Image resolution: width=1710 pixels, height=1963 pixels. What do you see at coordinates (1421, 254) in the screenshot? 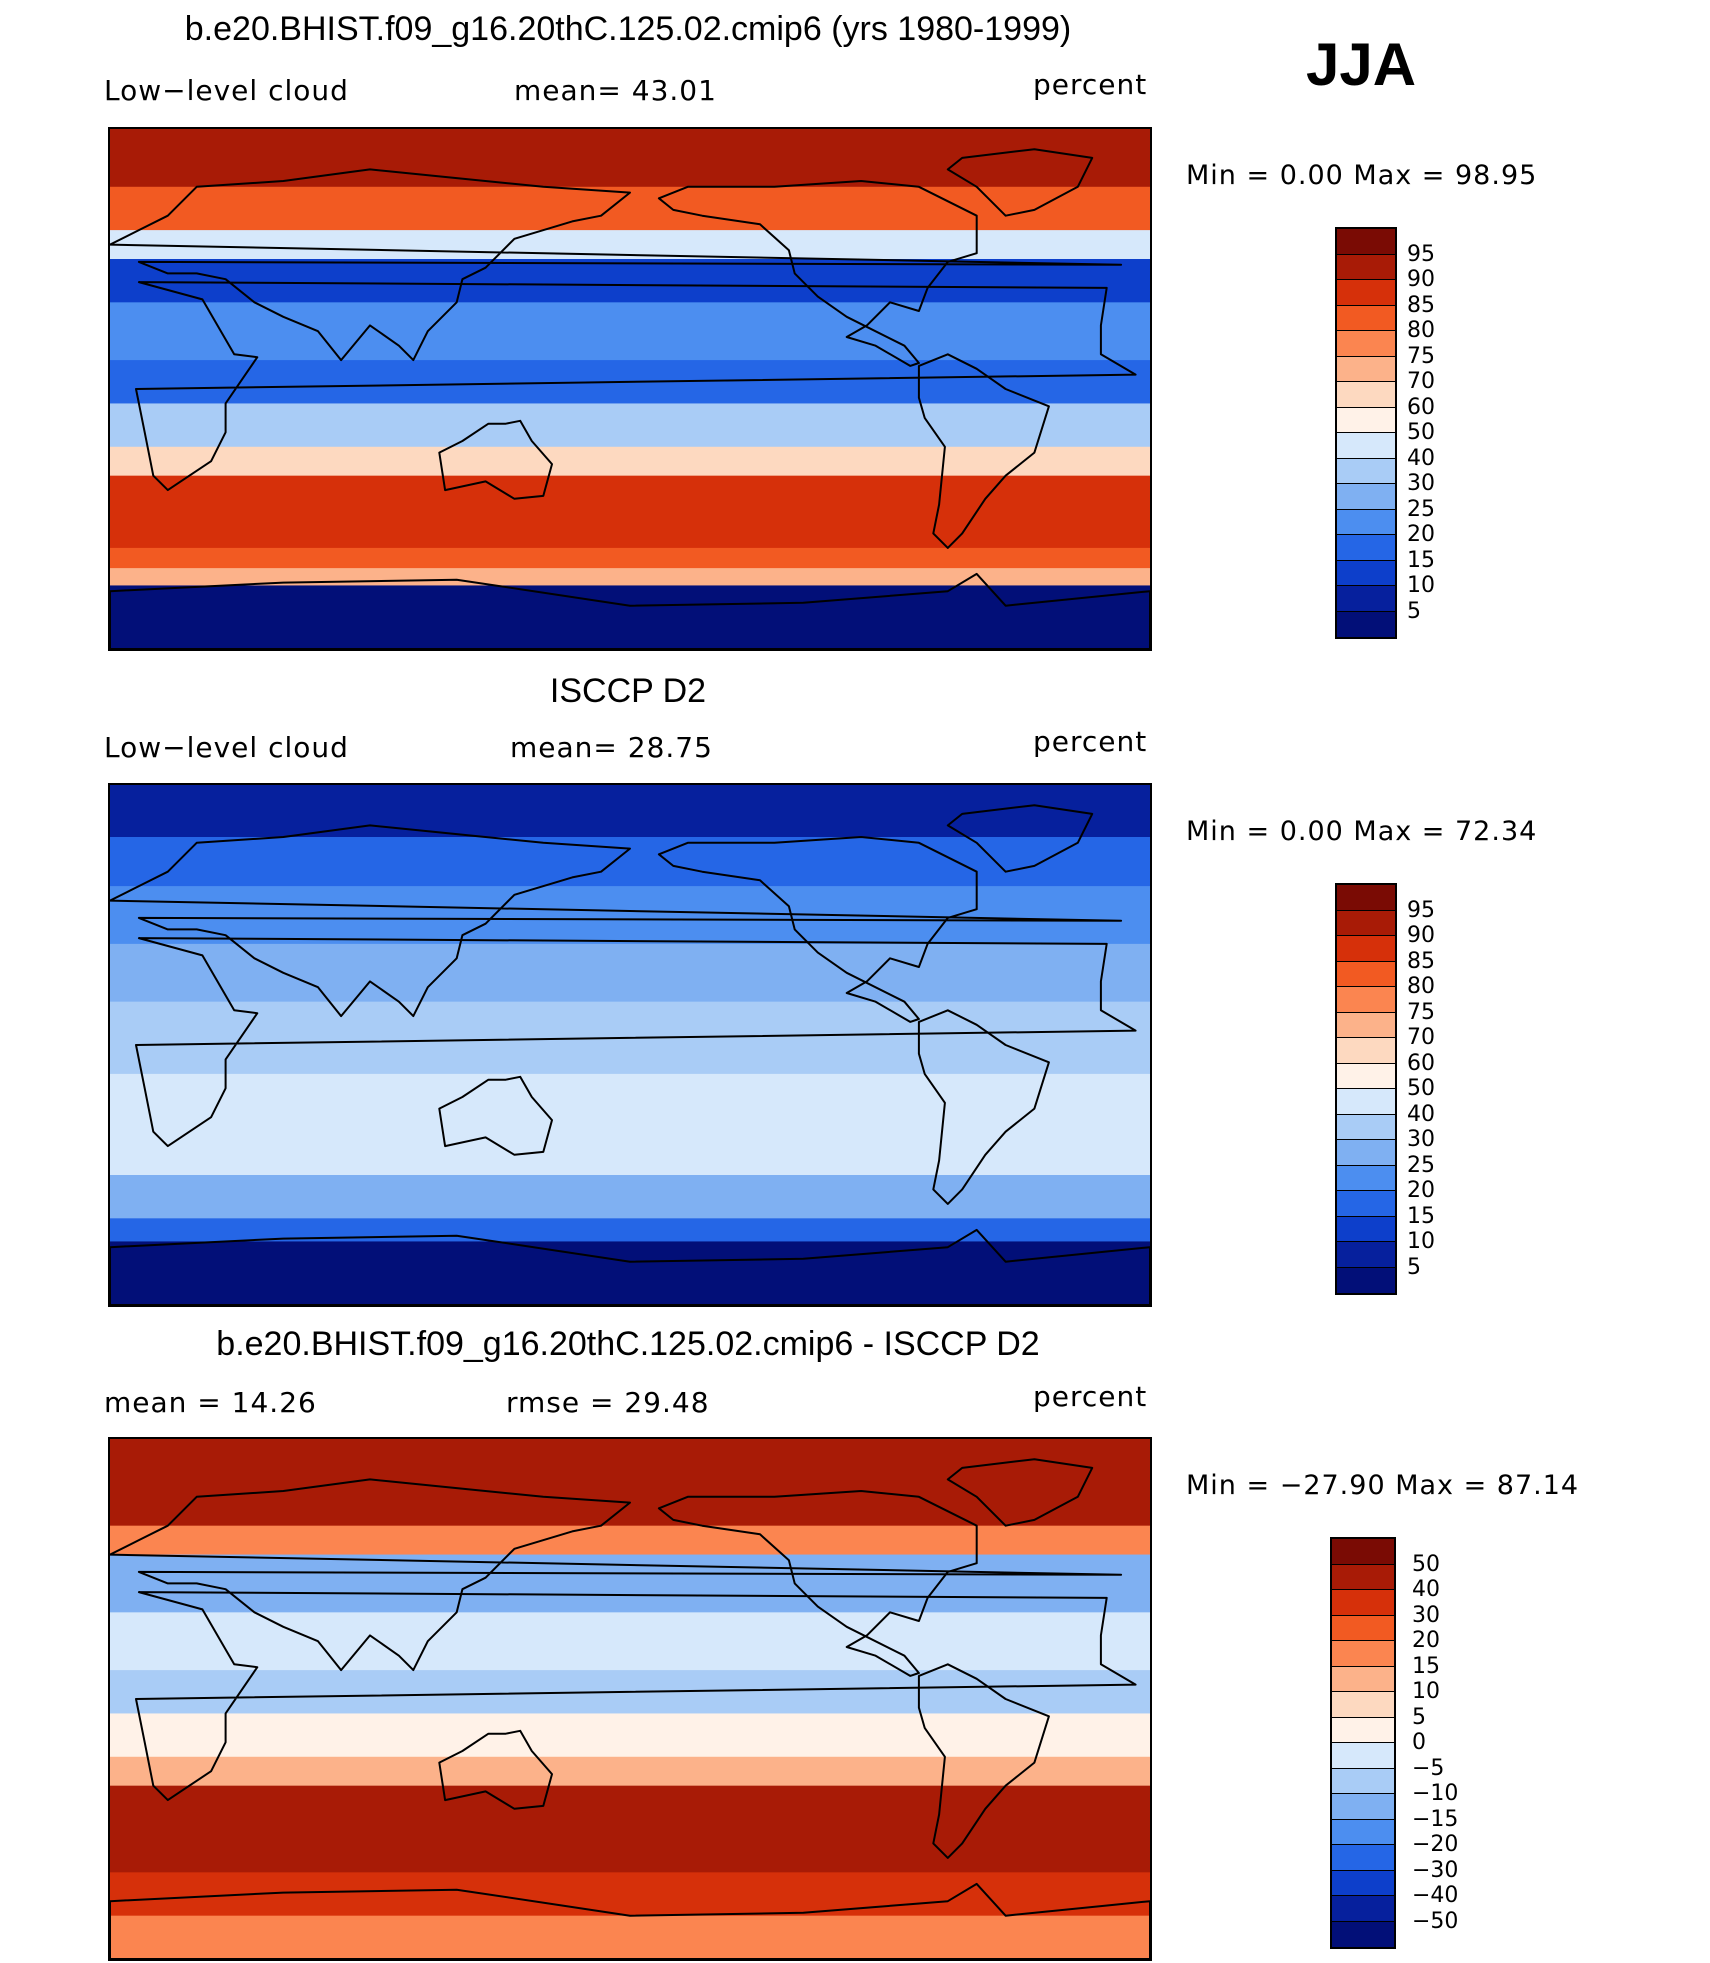
I see `colorbar-tick-label: 95` at bounding box center [1421, 254].